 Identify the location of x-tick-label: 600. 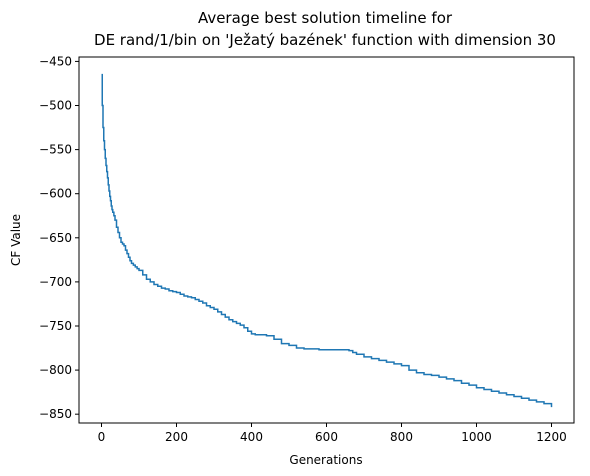
(326, 437).